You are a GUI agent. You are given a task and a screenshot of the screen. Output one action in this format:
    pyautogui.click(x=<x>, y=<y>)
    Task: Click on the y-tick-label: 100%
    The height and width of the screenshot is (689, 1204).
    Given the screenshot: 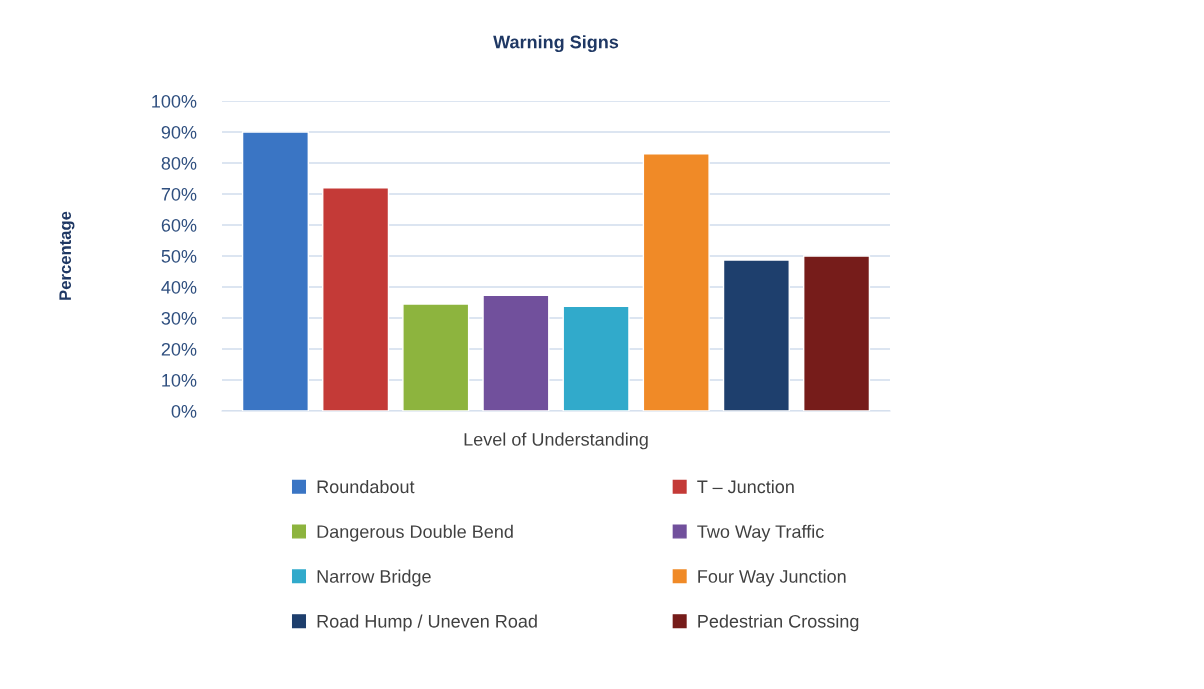 What is the action you would take?
    pyautogui.click(x=174, y=101)
    